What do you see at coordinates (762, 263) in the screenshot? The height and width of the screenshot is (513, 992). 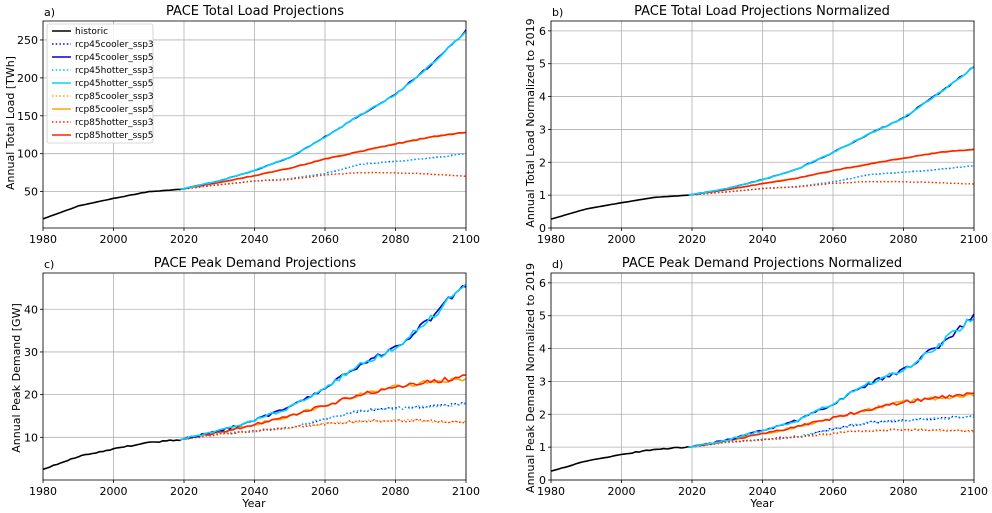 I see `panel-d-title: PACE Peak Demand Projections Normalized` at bounding box center [762, 263].